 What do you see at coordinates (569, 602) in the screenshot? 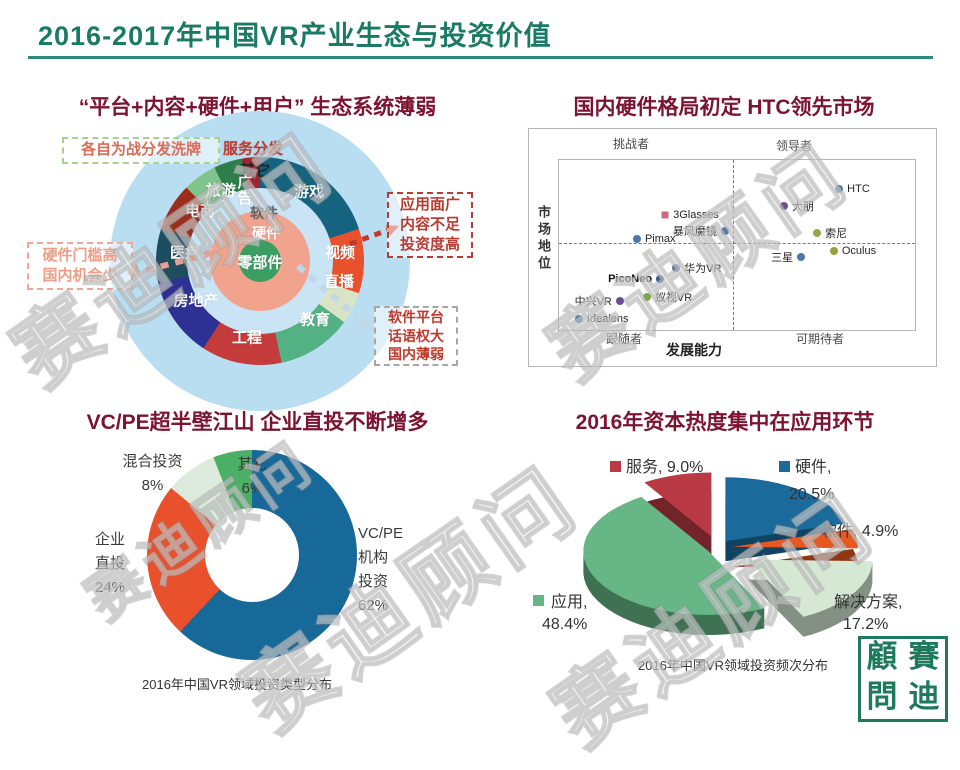
I see `pie3d-legend-text: 应用,` at bounding box center [569, 602].